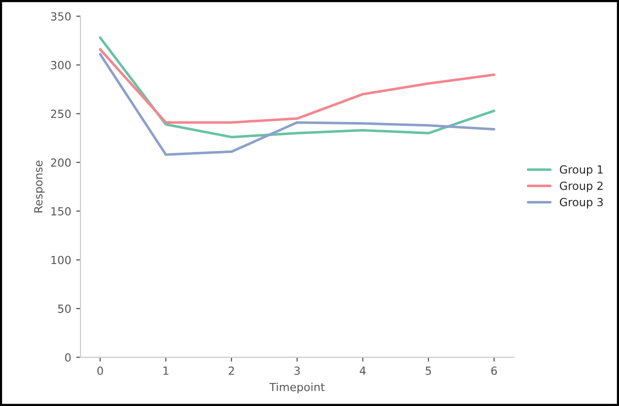 Image resolution: width=619 pixels, height=406 pixels. What do you see at coordinates (61, 162) in the screenshot?
I see `y-tick-label: 200` at bounding box center [61, 162].